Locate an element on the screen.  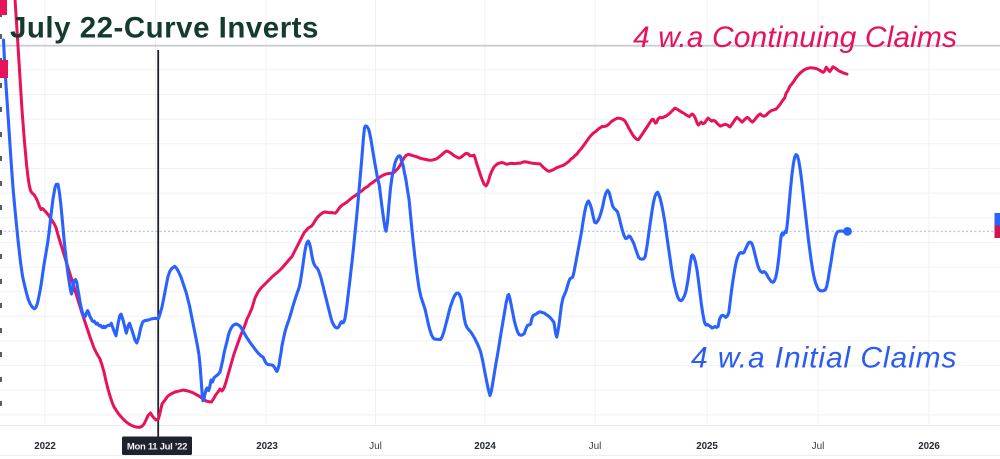
svg-text: 4 w.a Initial Claims is located at coordinates (824, 358).